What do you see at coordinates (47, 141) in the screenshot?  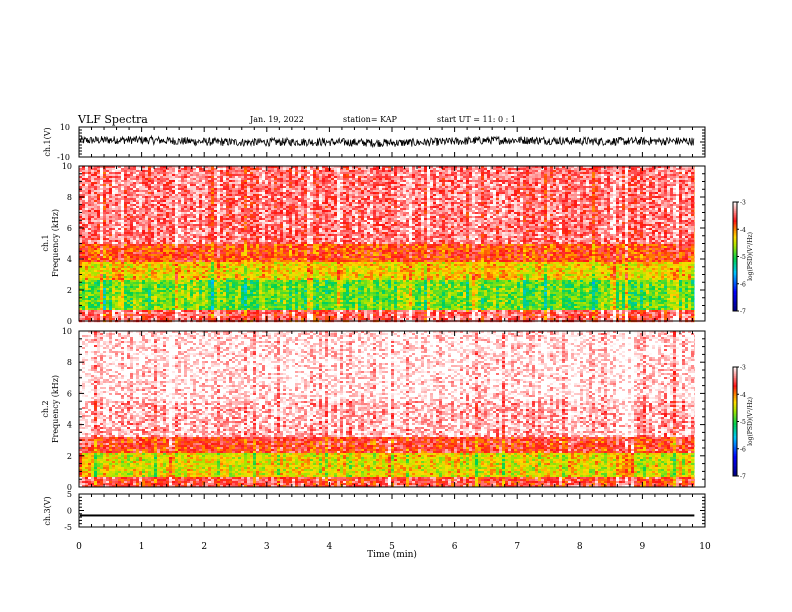 I see `ch1-waveform-ylabel: ch.1(V)` at bounding box center [47, 141].